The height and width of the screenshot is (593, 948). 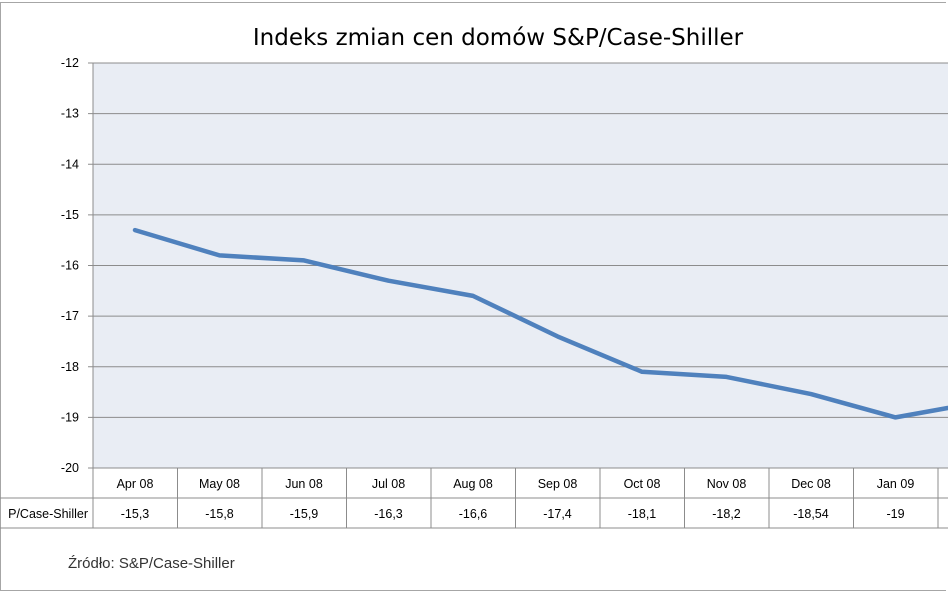 What do you see at coordinates (70, 316) in the screenshot?
I see `y-tick-label: -17` at bounding box center [70, 316].